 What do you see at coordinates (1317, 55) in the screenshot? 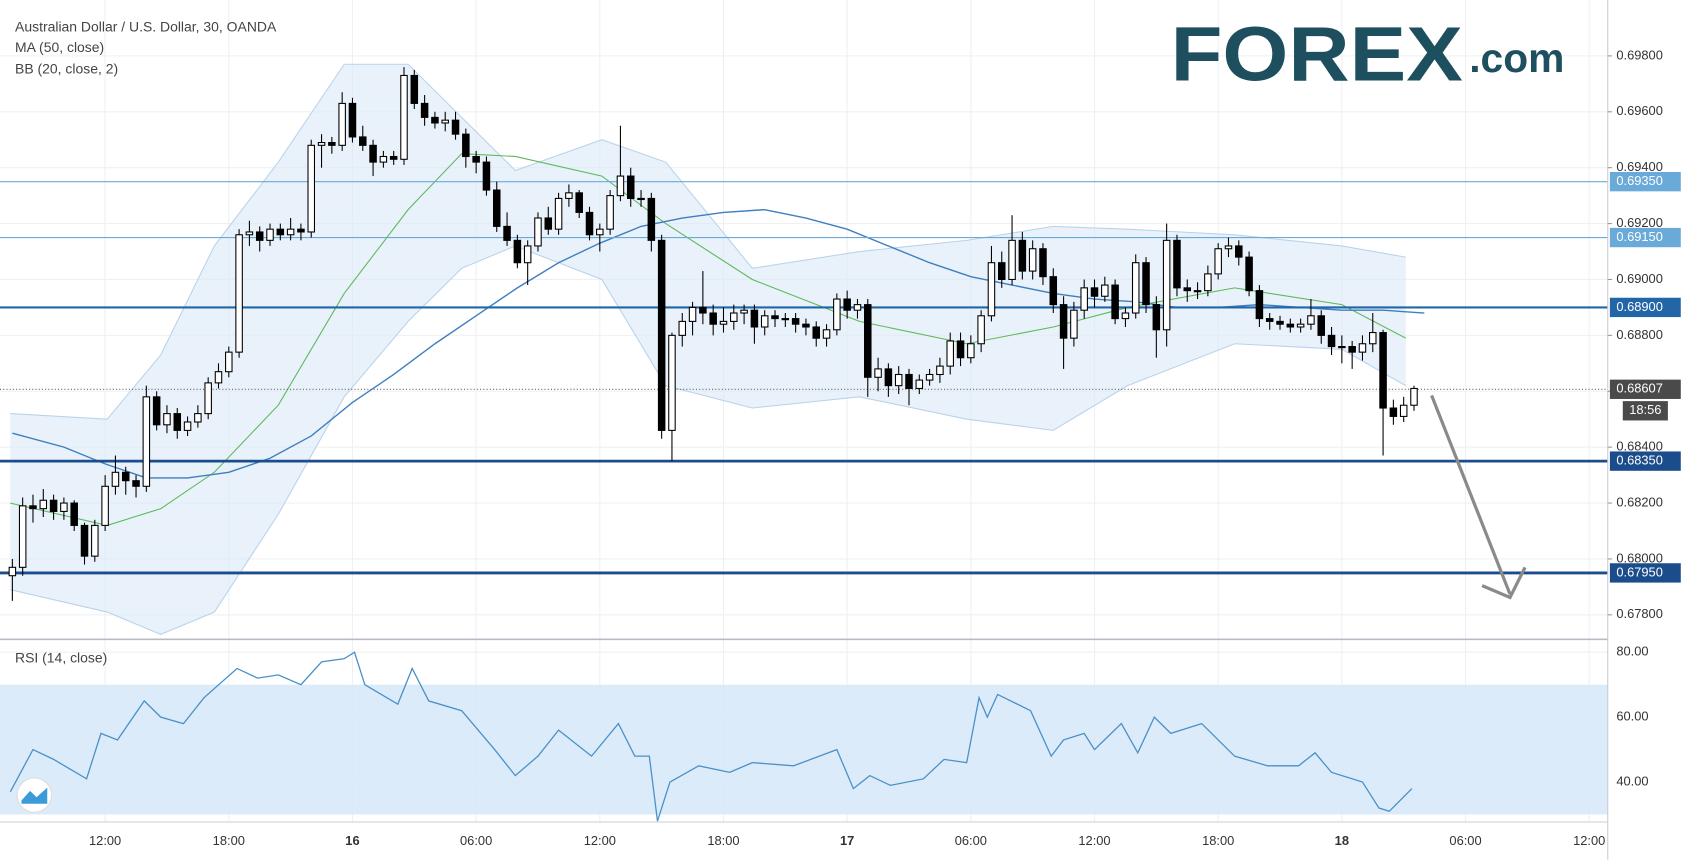
I see `logo-brand: FOREX` at bounding box center [1317, 55].